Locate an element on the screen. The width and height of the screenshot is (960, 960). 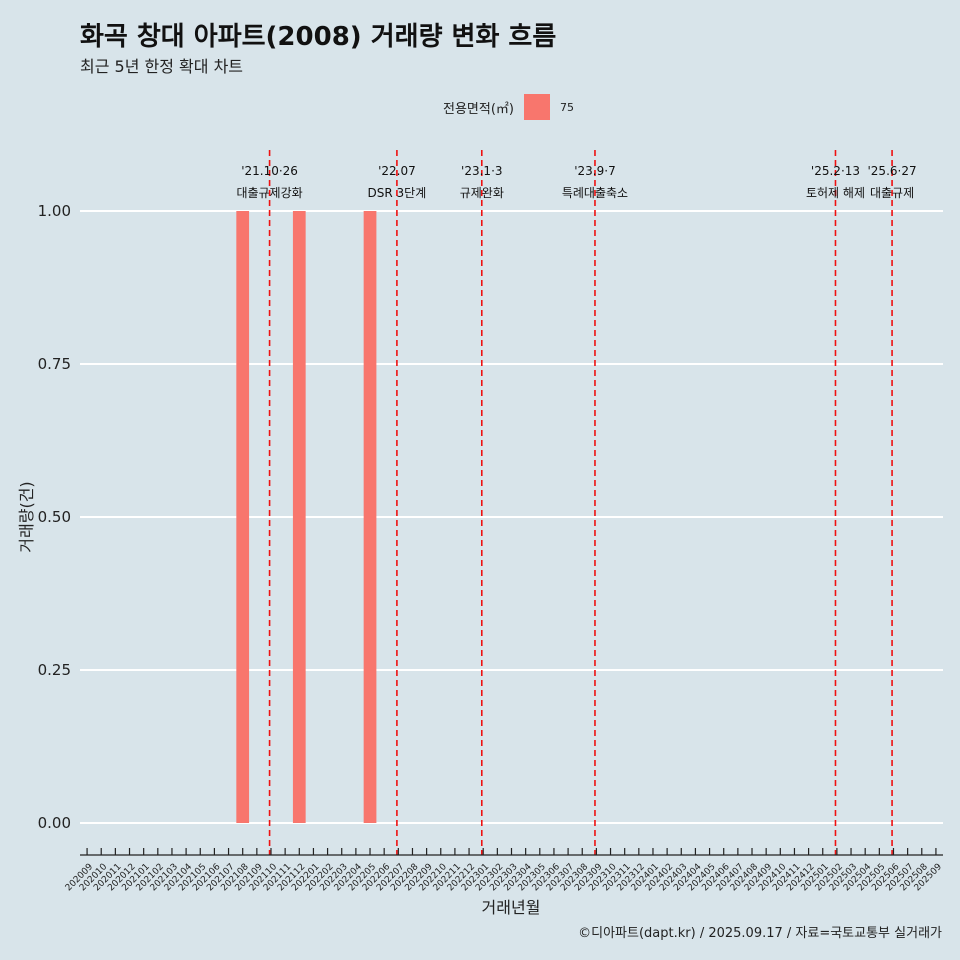
y-tick-label: 0.25 is located at coordinates (54, 670).